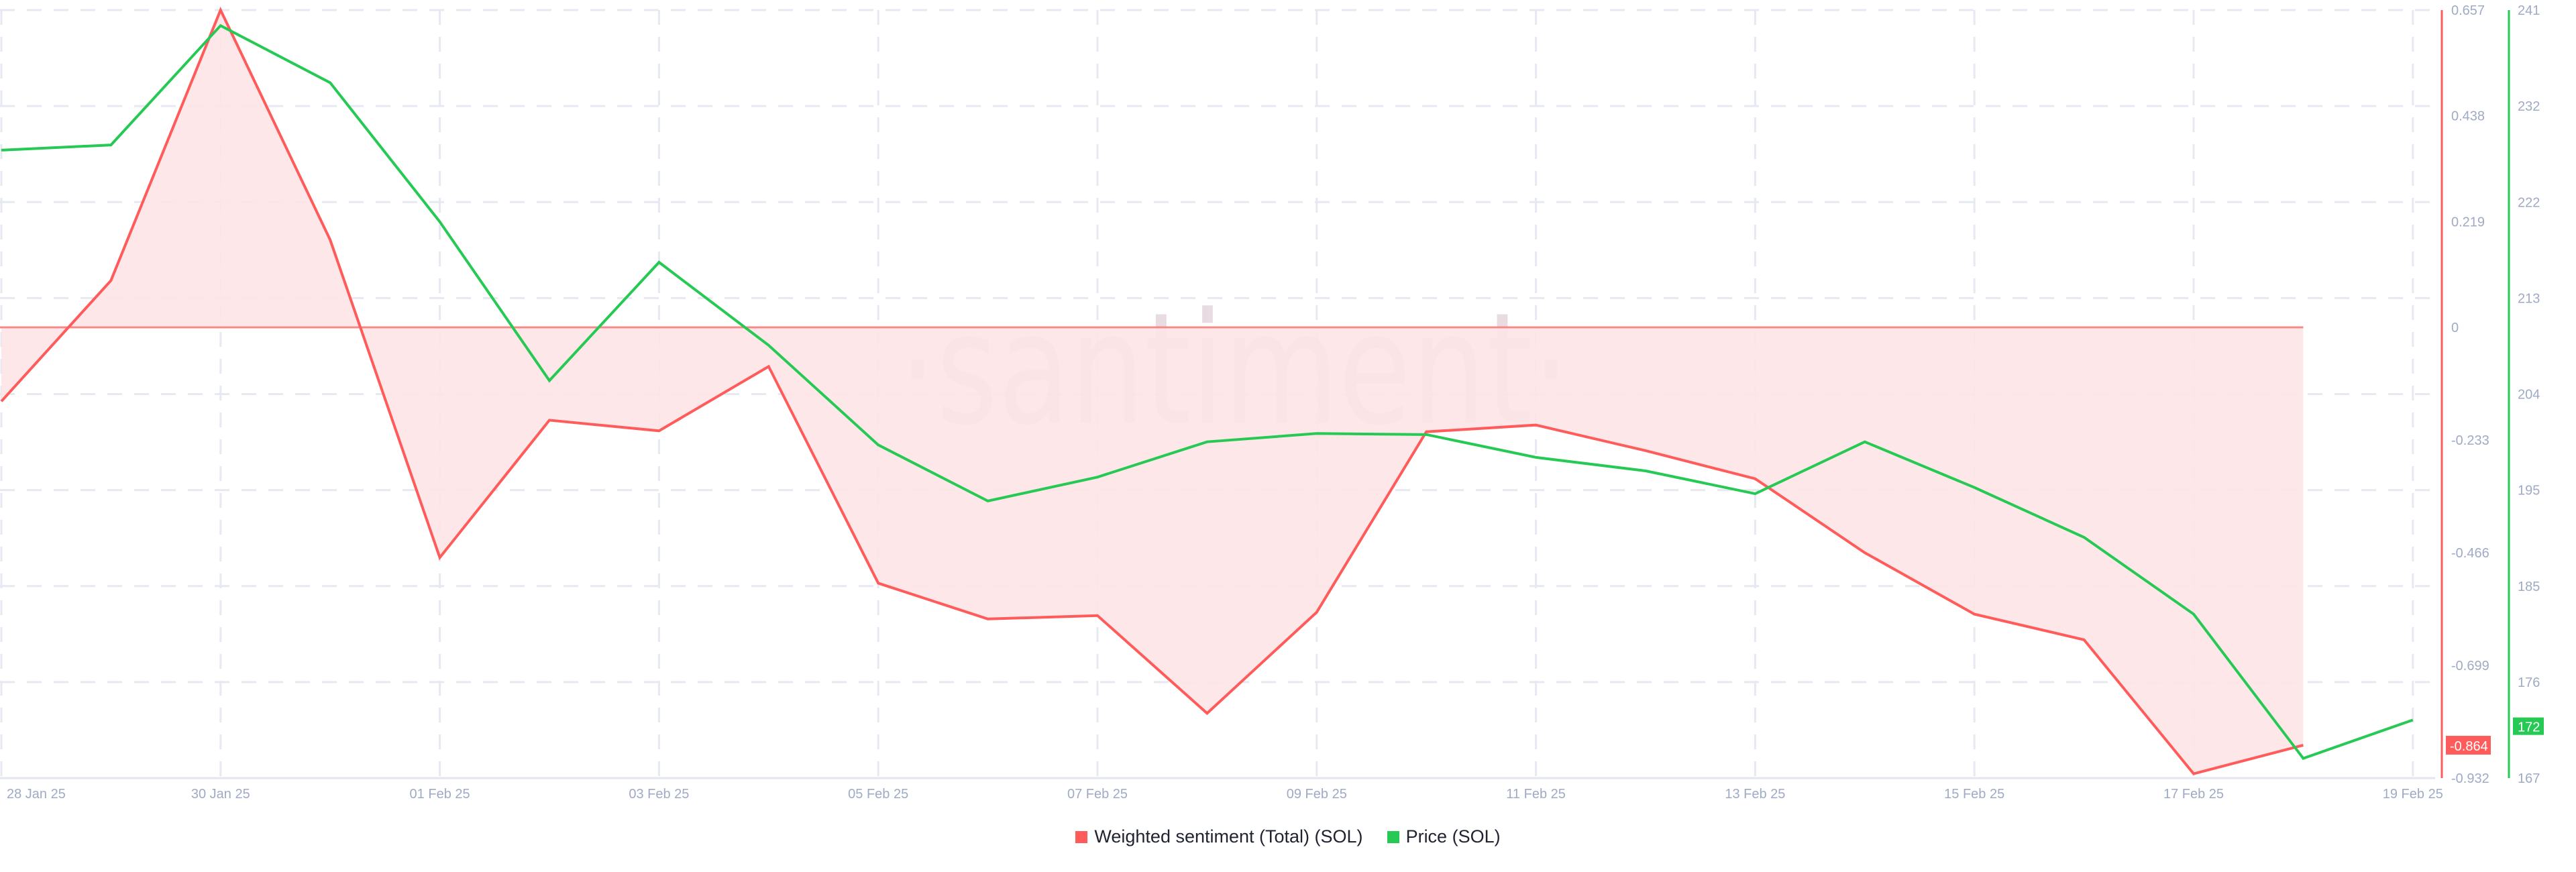 The width and height of the screenshot is (2576, 872). I want to click on legend-item-price: Price (SOL), so click(1444, 836).